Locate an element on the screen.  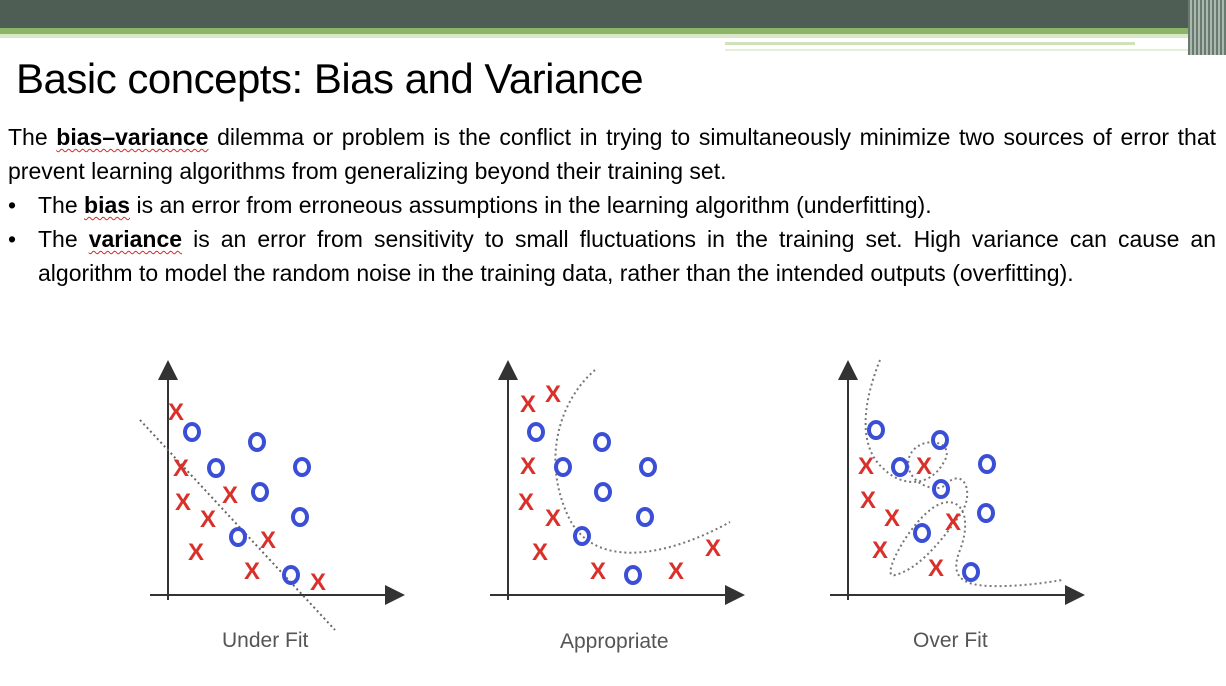
panel-appropriate: X XX XXX X XX is located at coordinates (617, 482).